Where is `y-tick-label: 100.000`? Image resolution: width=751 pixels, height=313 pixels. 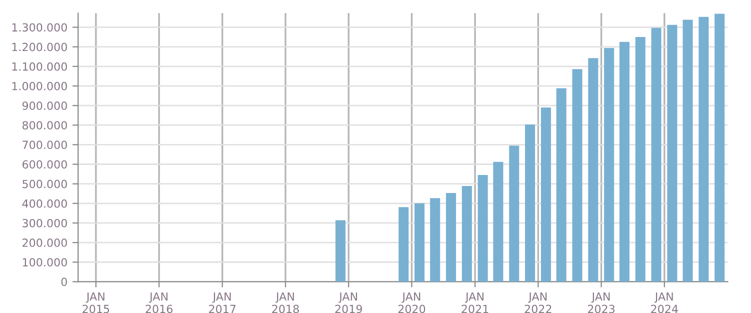
y-tick-label: 100.000 is located at coordinates (44, 262).